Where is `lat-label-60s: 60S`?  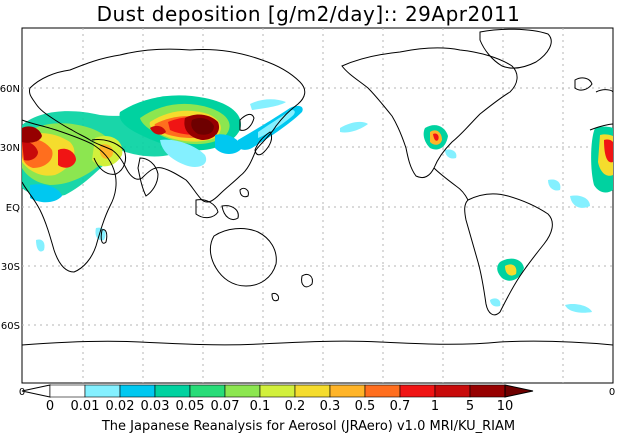 lat-label-60s: 60S is located at coordinates (10, 326).